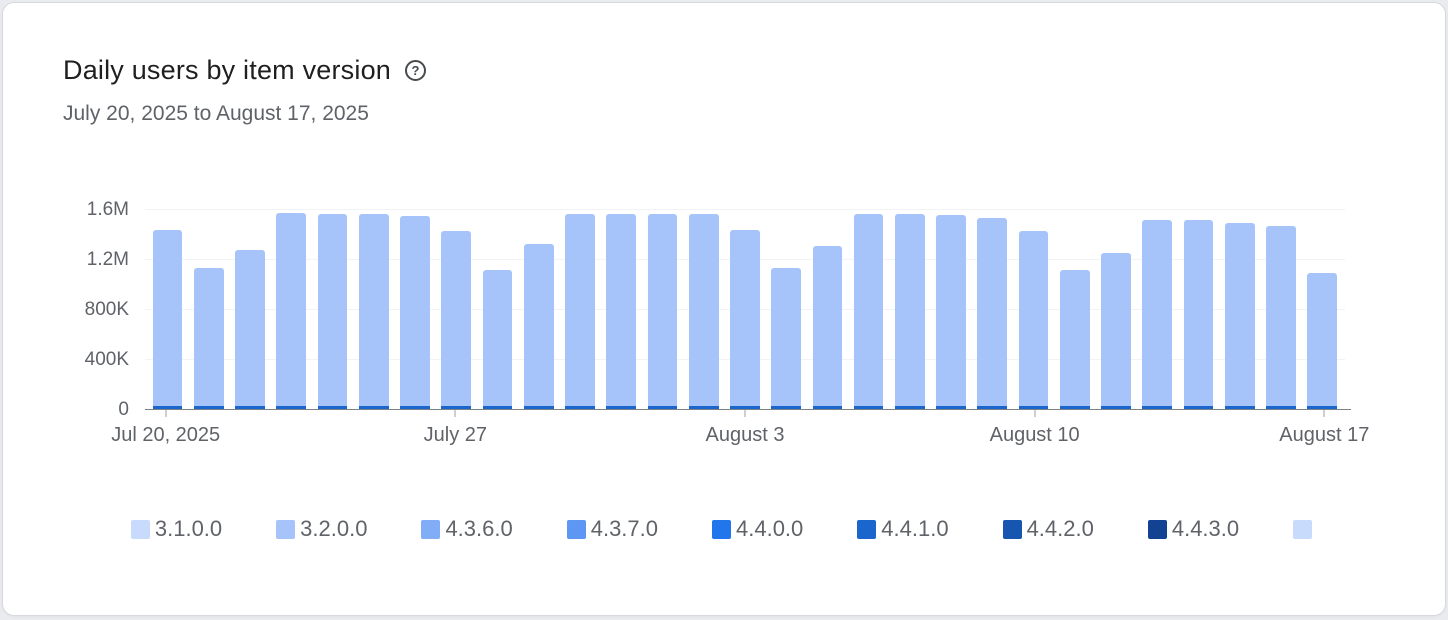 Image resolution: width=1448 pixels, height=620 pixels. What do you see at coordinates (915, 528) in the screenshot?
I see `legend-label: 4.4.1.0` at bounding box center [915, 528].